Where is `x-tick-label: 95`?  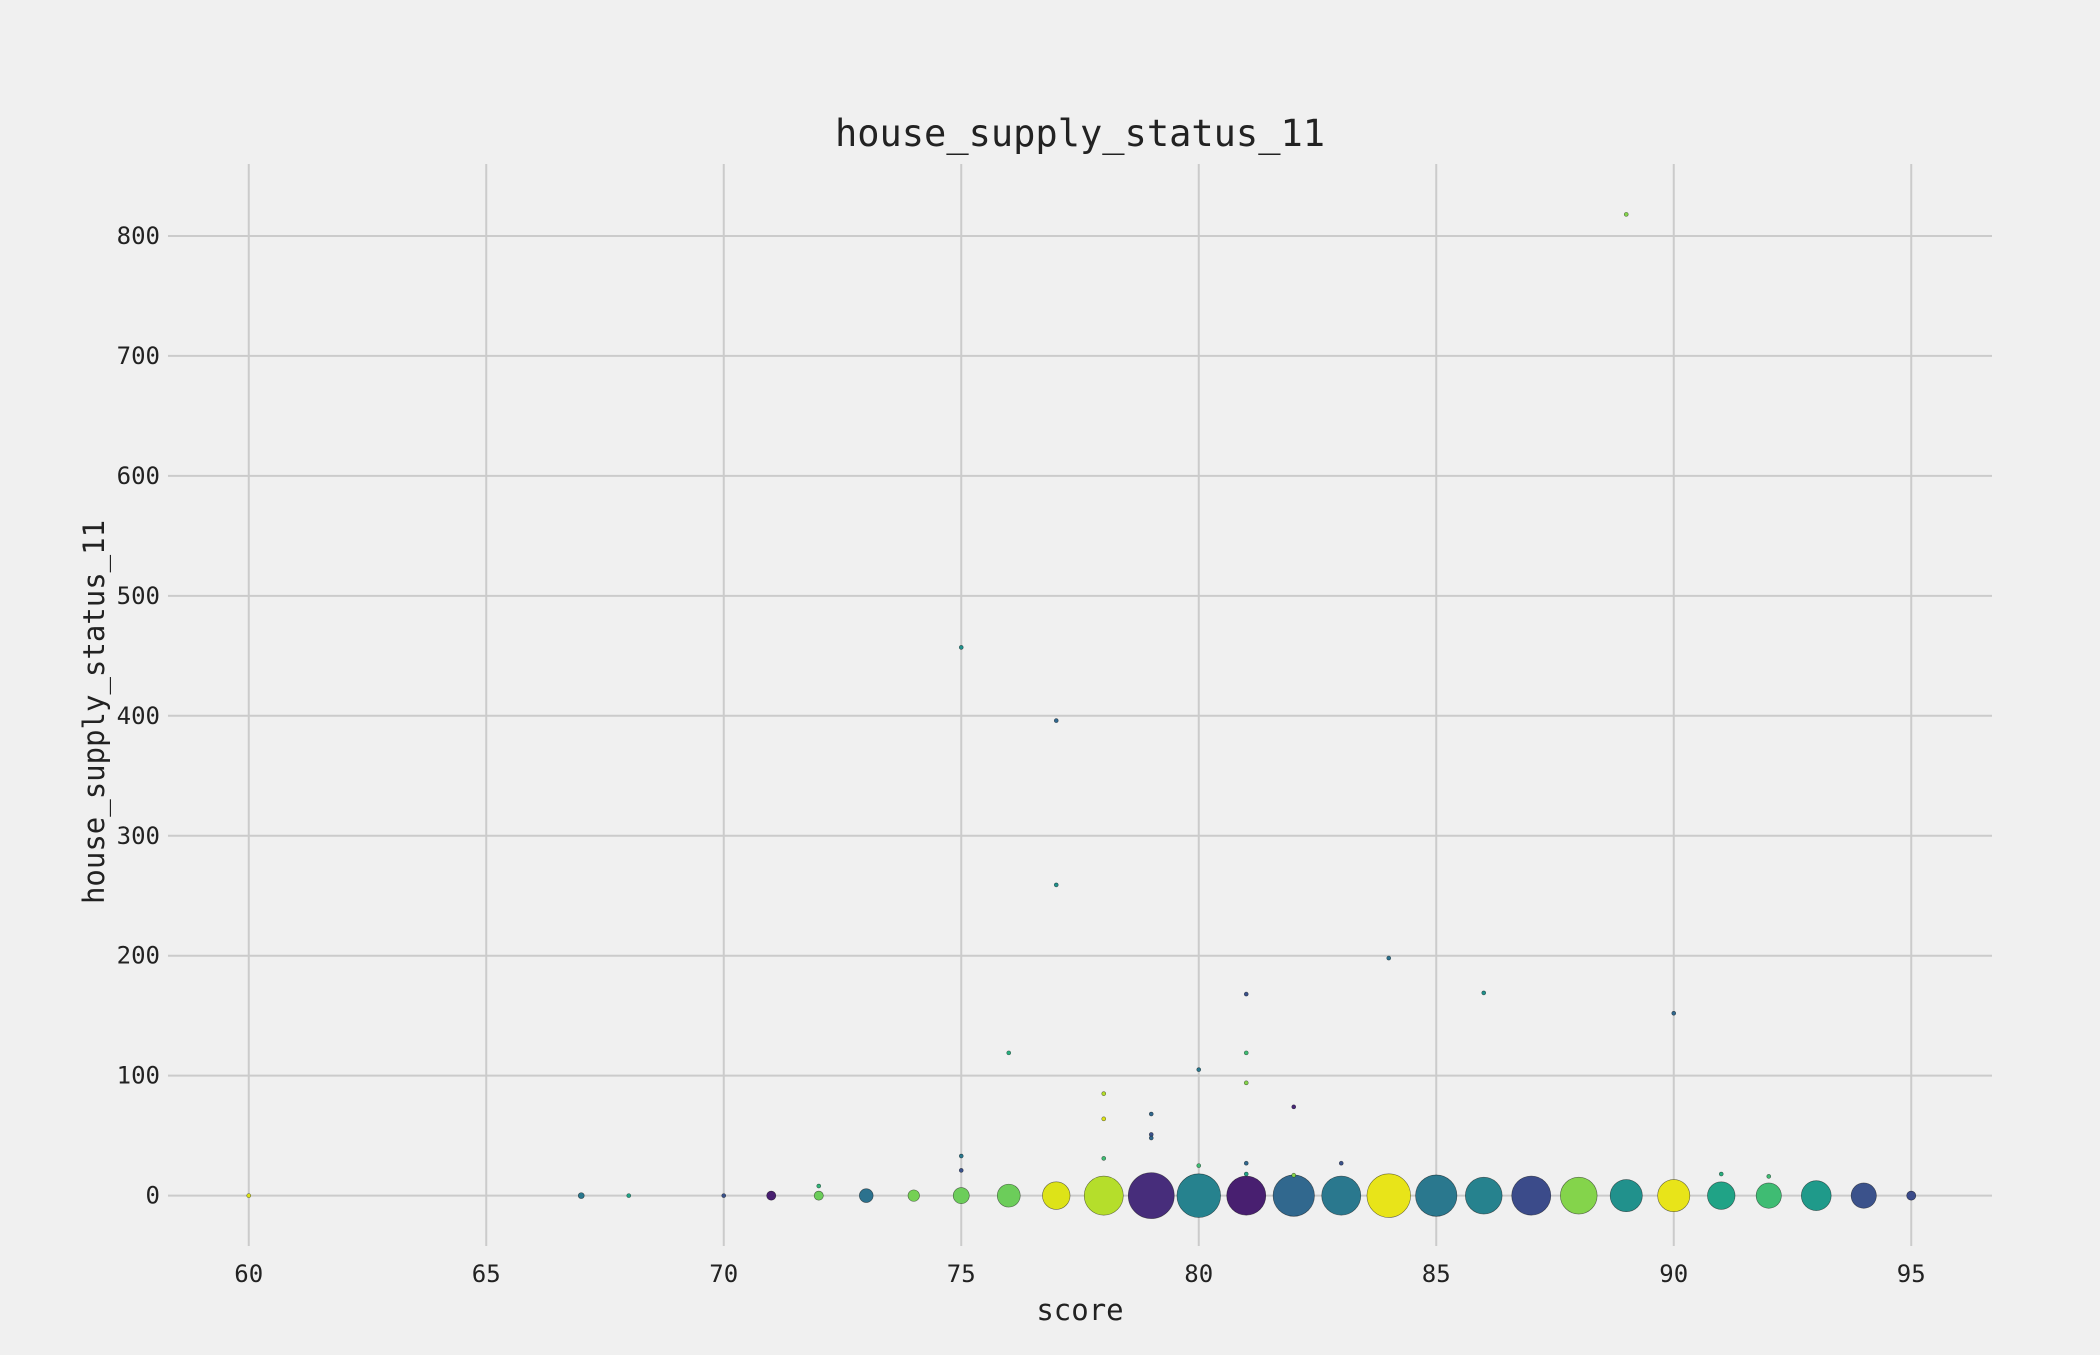
x-tick-label: 95 is located at coordinates (1911, 1274).